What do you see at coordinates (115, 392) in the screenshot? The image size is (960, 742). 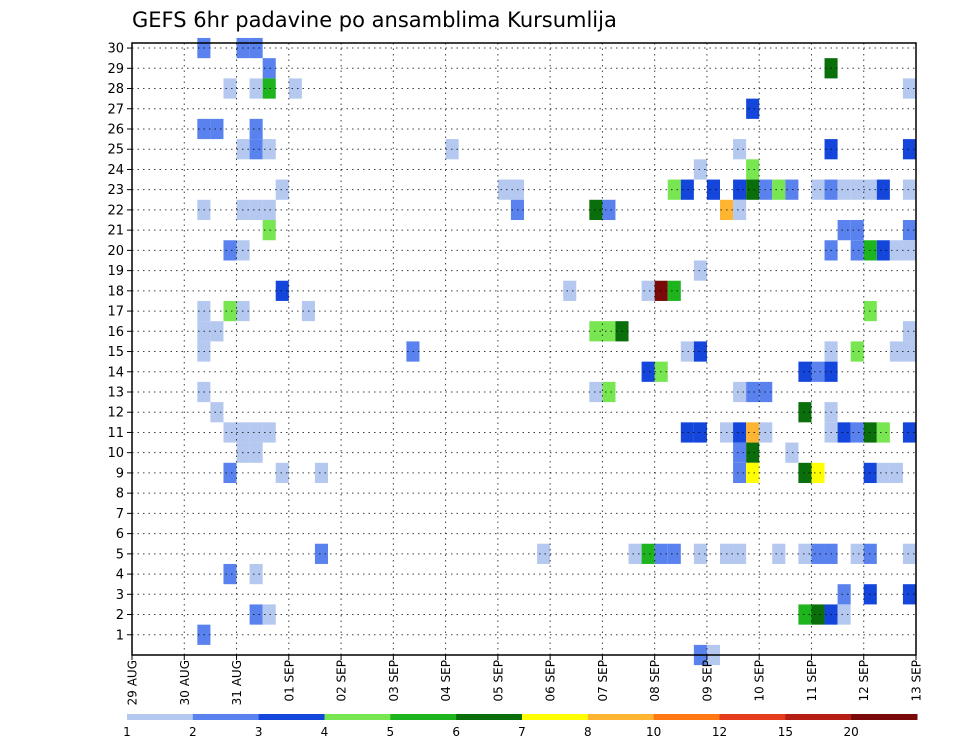 I see `y-tick-label: 13` at bounding box center [115, 392].